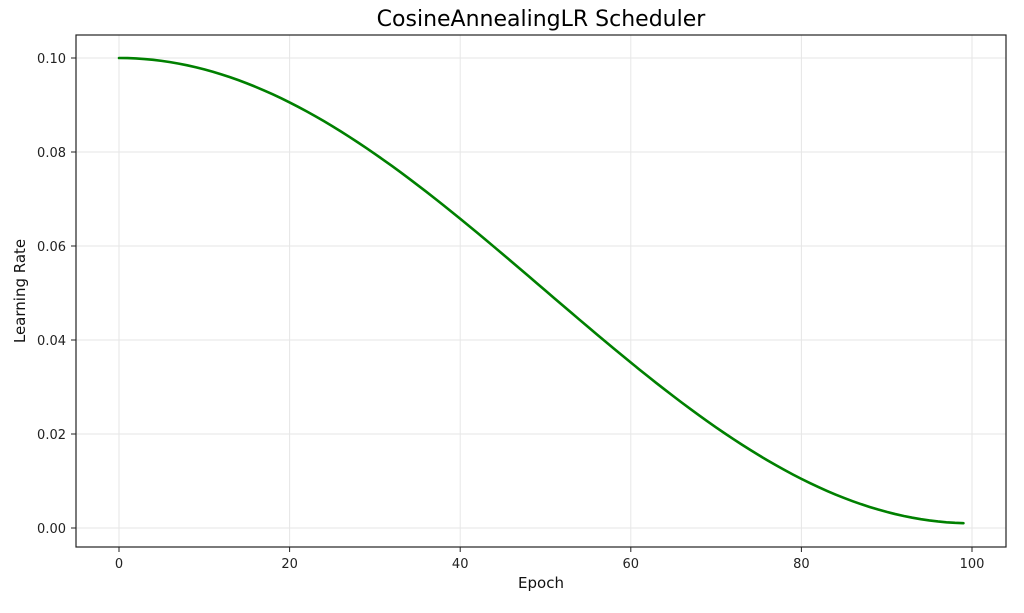 This screenshot has width=1024, height=613. What do you see at coordinates (51, 435) in the screenshot?
I see `y-tick-label: 0.02` at bounding box center [51, 435].